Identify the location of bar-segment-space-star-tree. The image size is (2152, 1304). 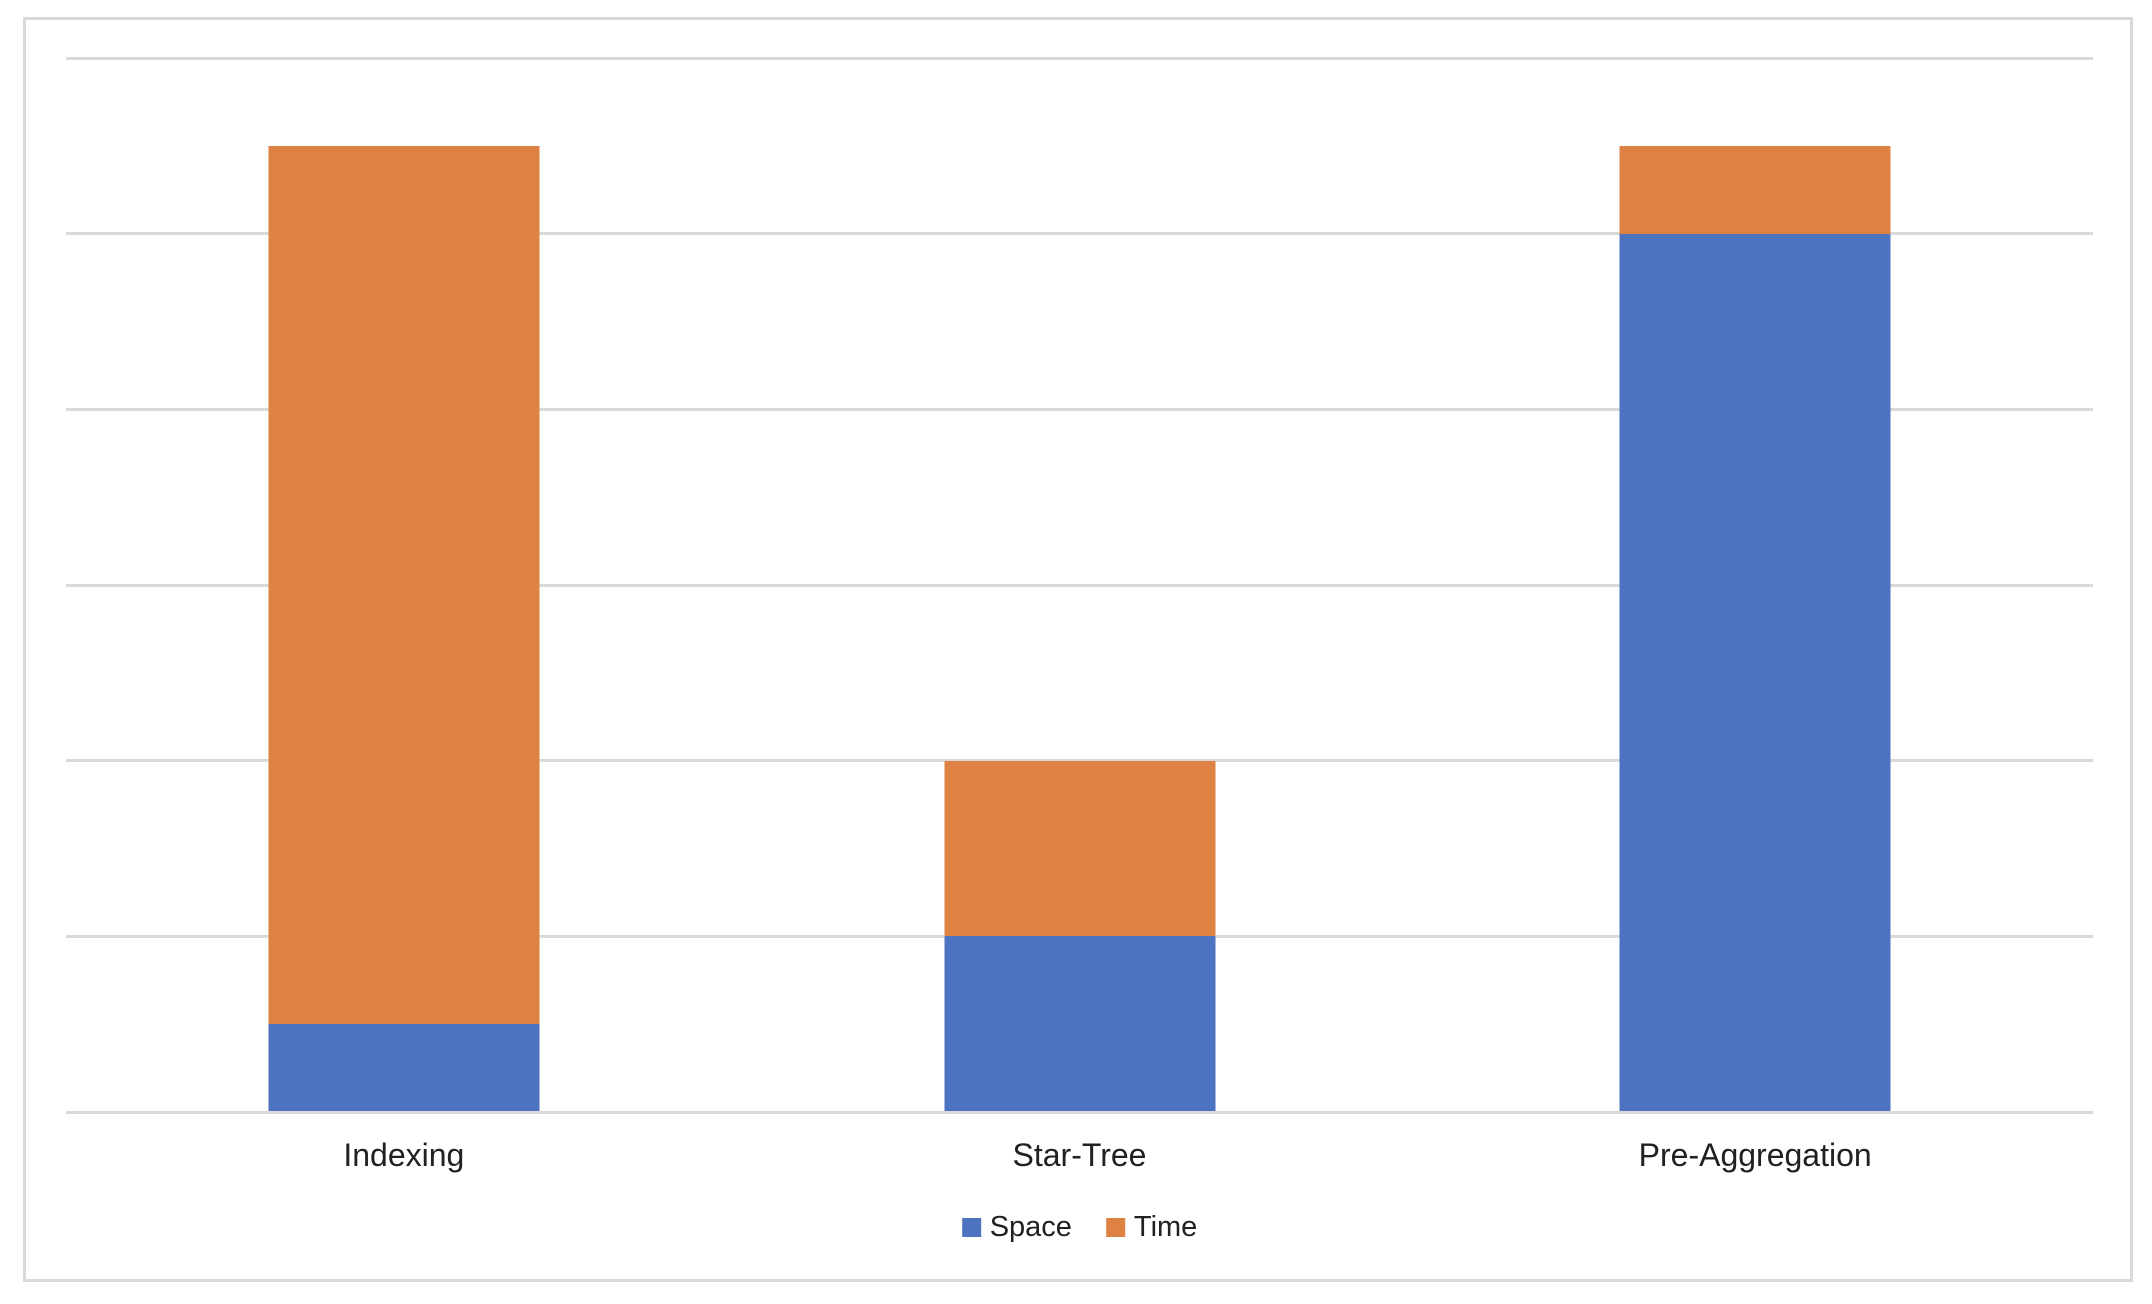
(1079, 1024).